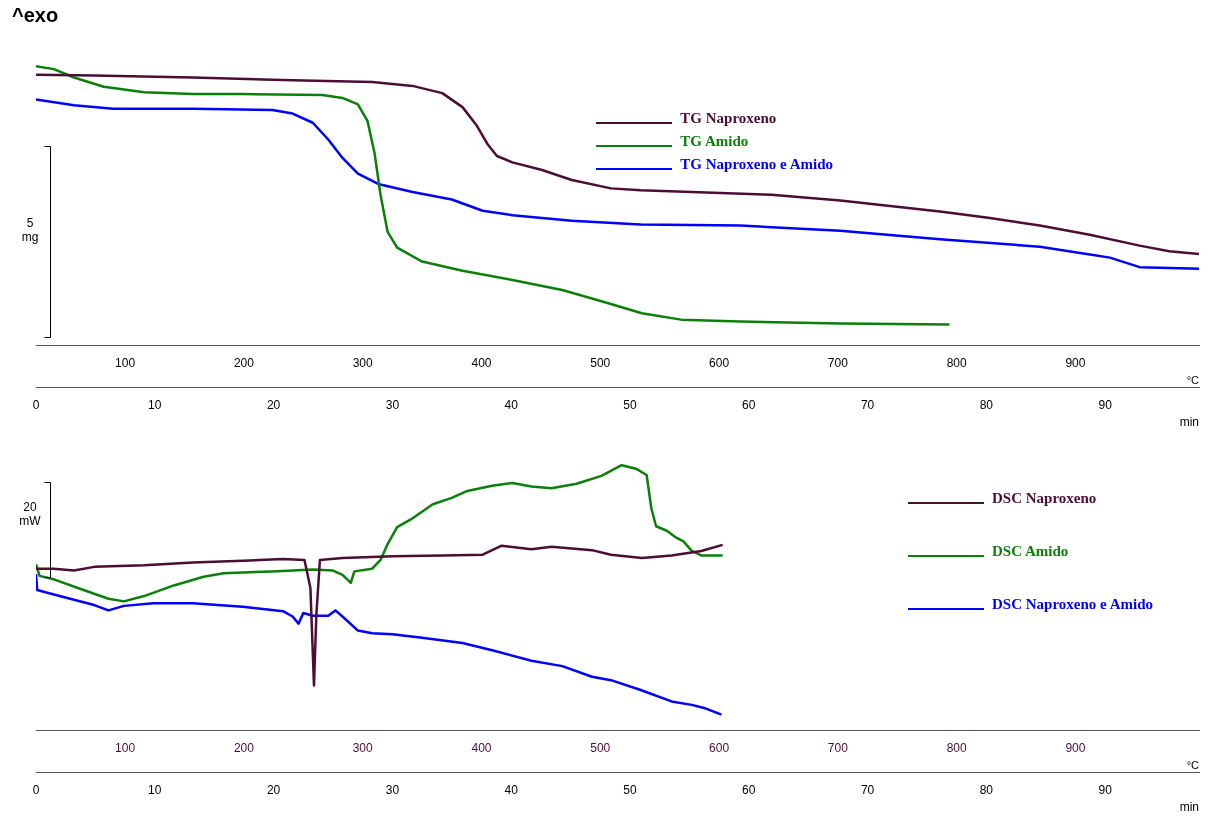 The width and height of the screenshot is (1213, 836). Describe the element at coordinates (1072, 604) in the screenshot. I see `text: DSC Naproxeno e Amido` at that location.